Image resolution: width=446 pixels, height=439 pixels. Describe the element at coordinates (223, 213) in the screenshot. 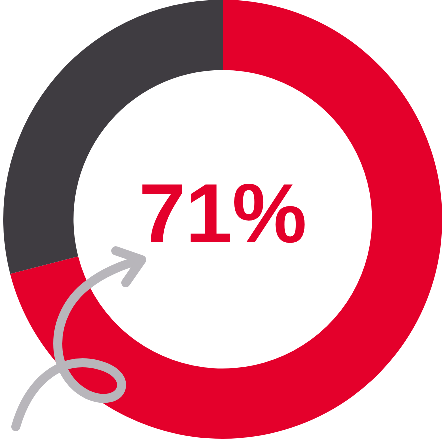

I see `text: 71%` at that location.